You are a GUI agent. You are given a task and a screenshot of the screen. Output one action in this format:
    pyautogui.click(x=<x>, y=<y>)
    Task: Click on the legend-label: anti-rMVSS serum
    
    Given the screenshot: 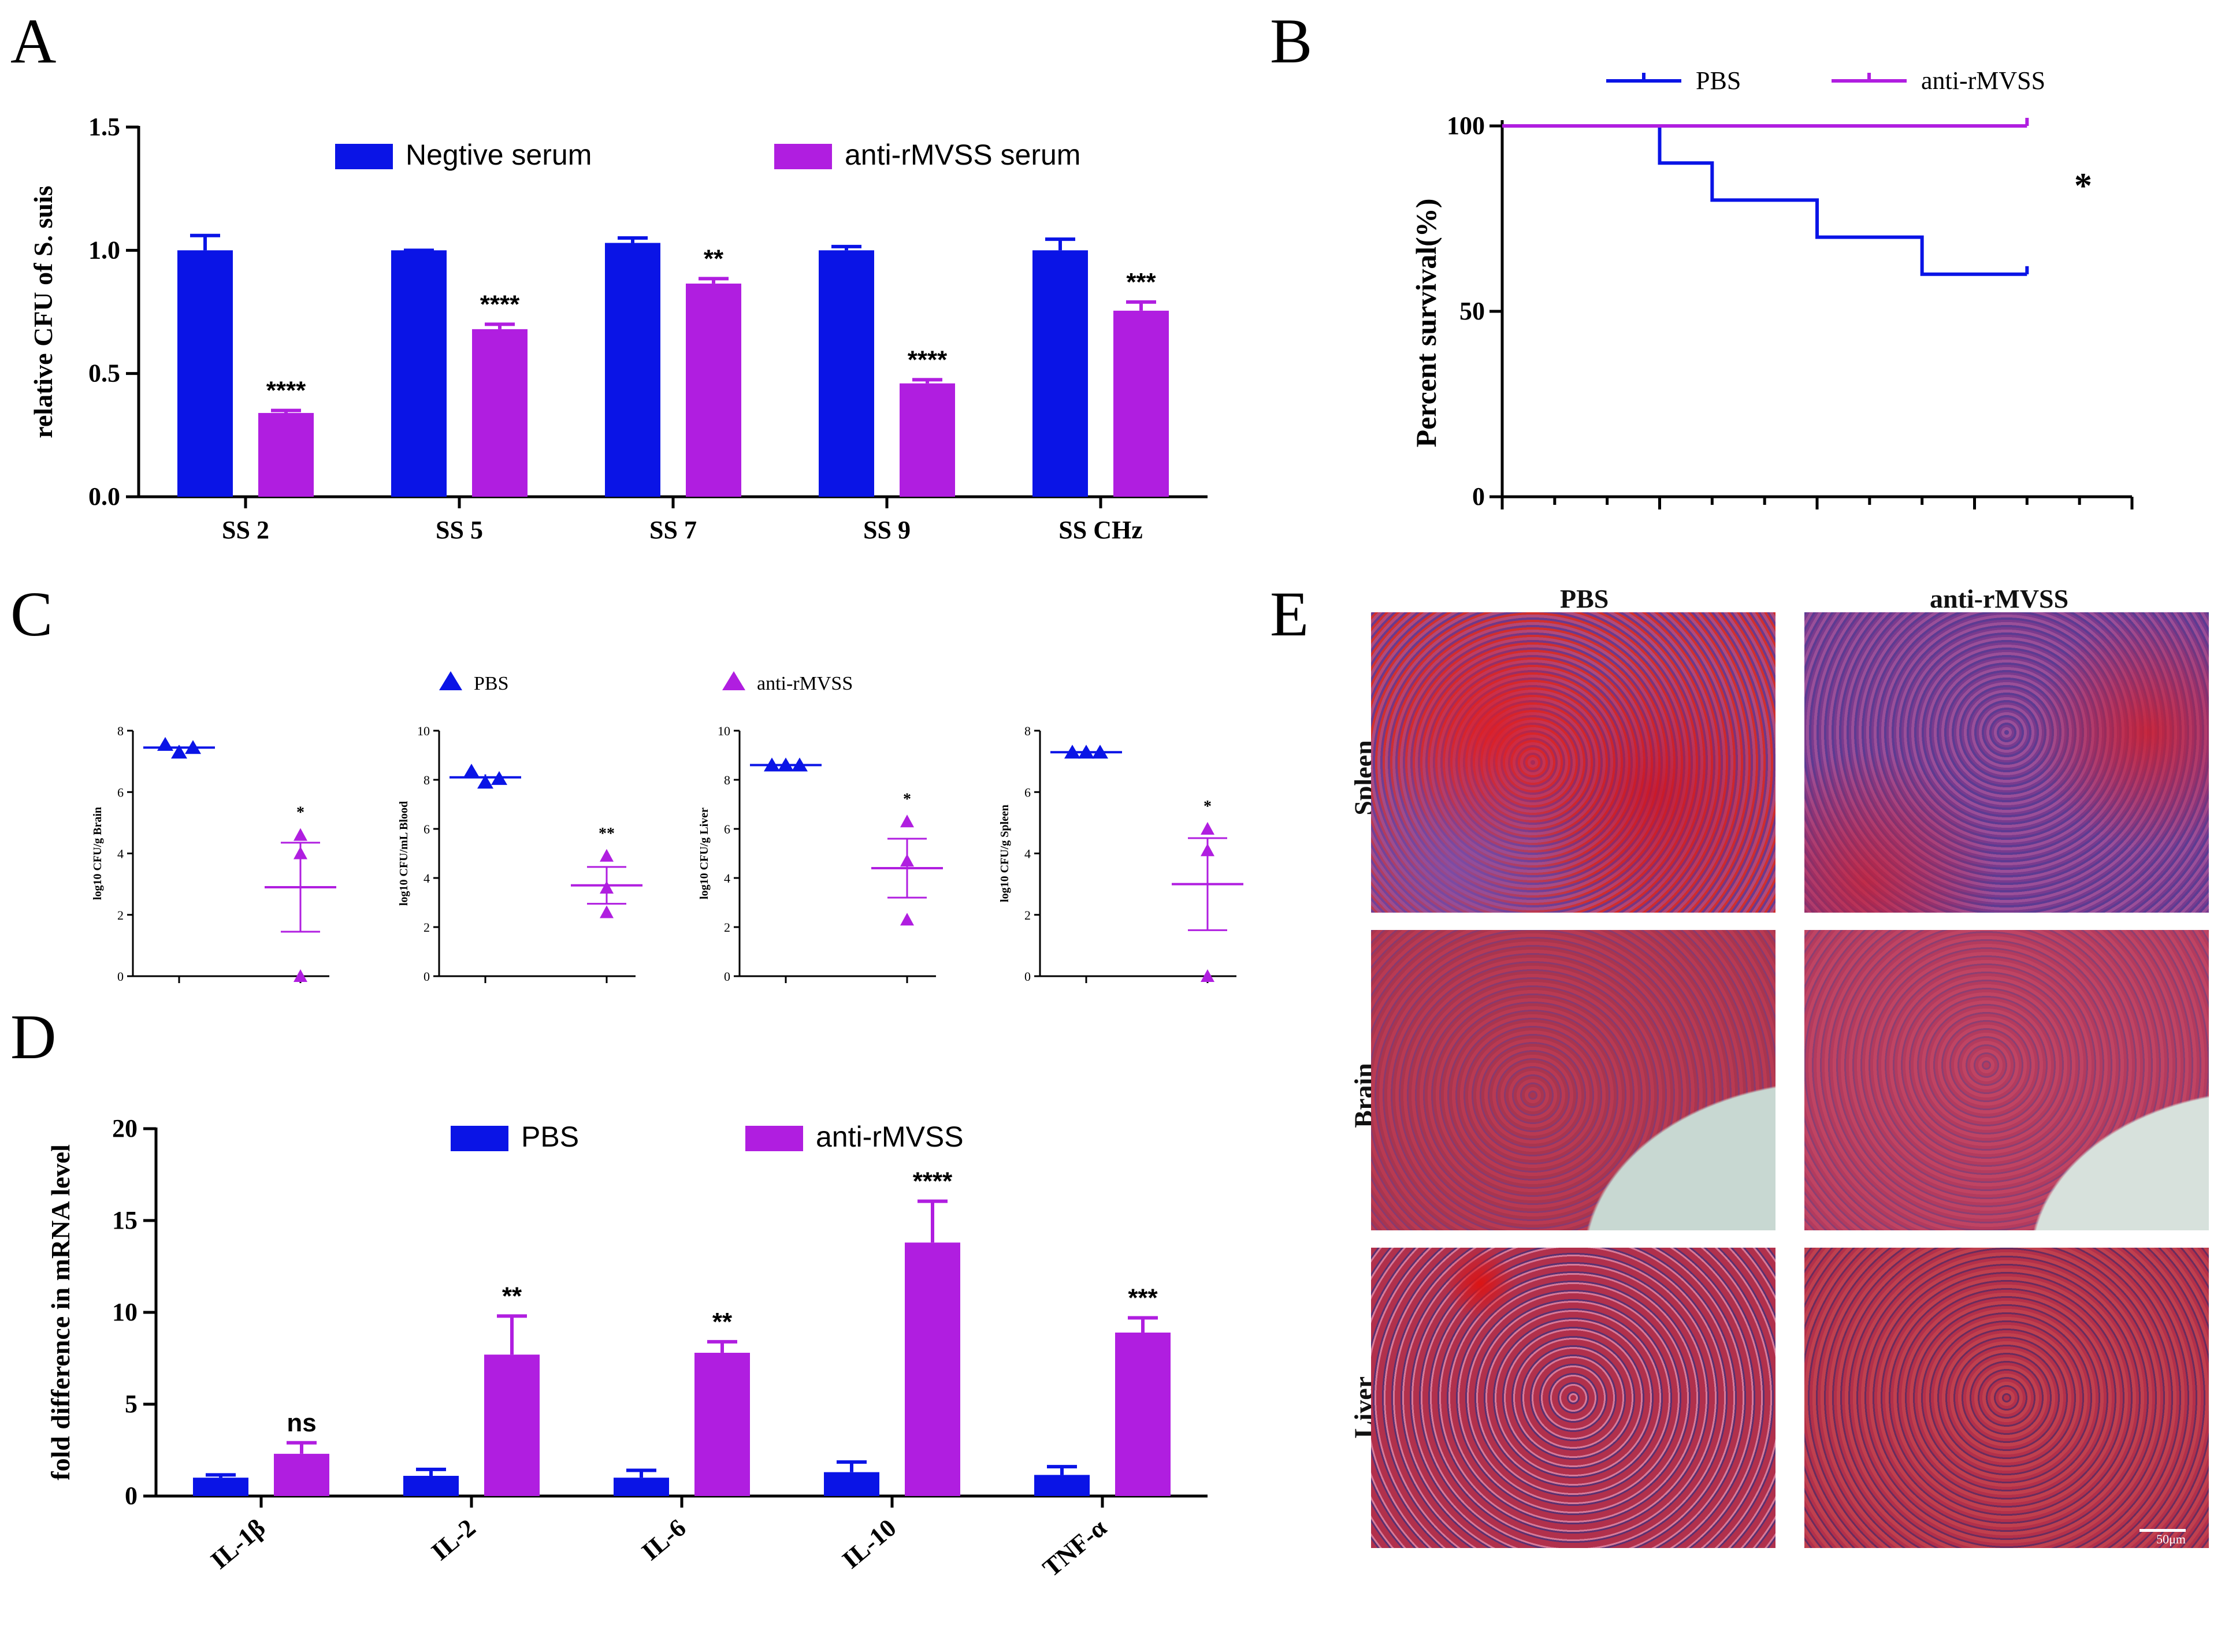 What is the action you would take?
    pyautogui.click(x=962, y=155)
    